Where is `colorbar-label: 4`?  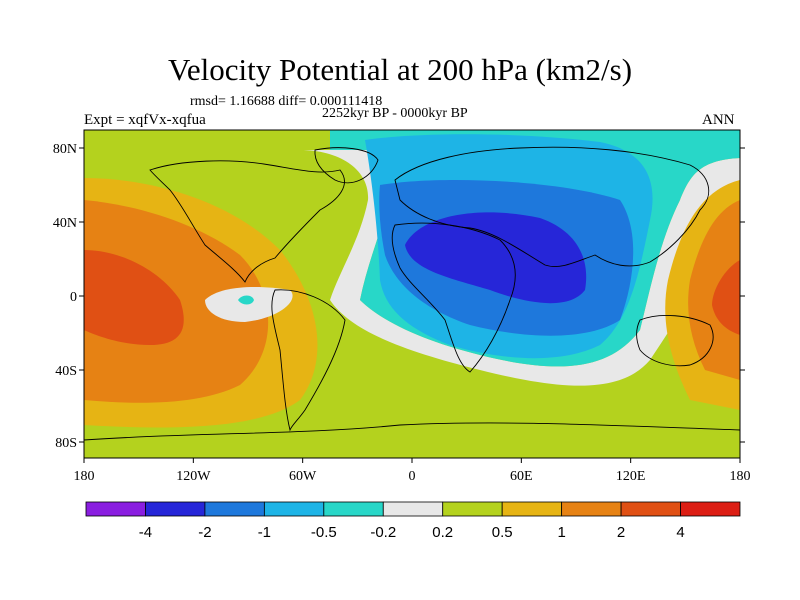
colorbar-label: 4 is located at coordinates (680, 532).